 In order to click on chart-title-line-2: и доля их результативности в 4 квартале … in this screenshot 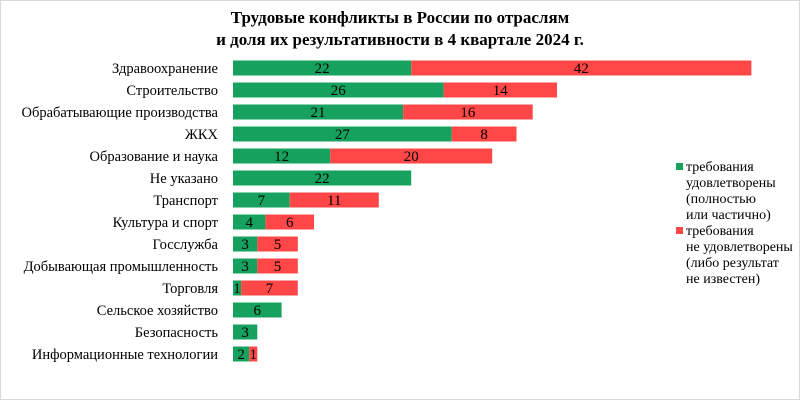, I will do `click(400, 39)`.